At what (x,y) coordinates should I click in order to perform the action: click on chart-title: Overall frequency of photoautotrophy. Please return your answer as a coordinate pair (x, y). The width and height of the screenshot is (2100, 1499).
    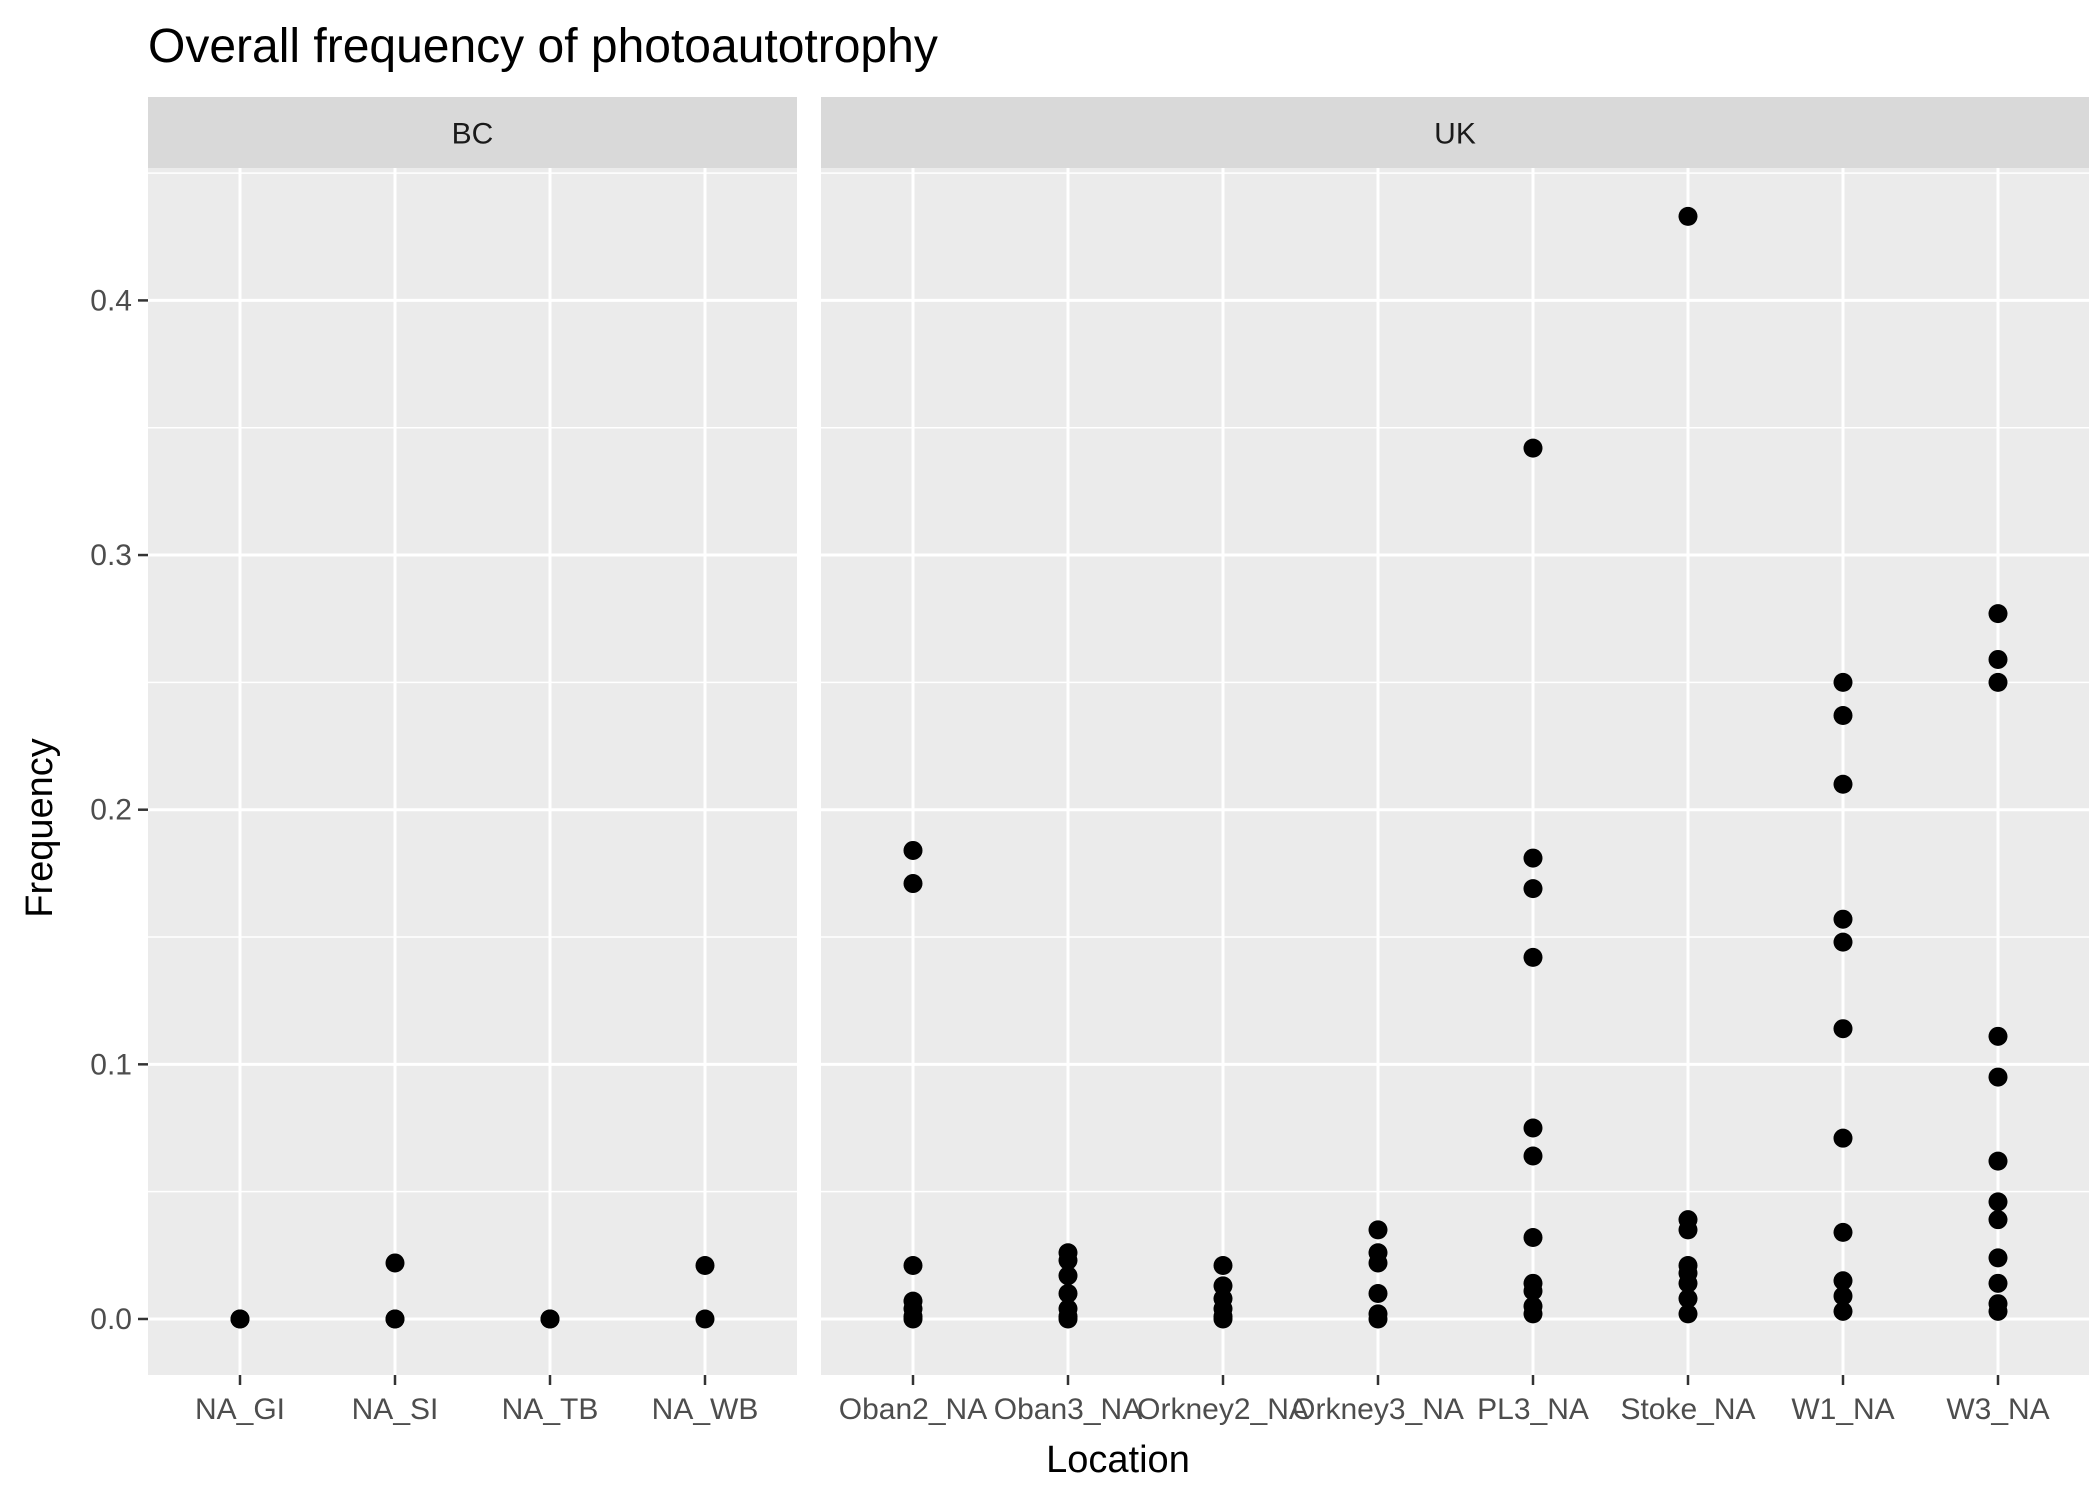
    Looking at the image, I should click on (543, 46).